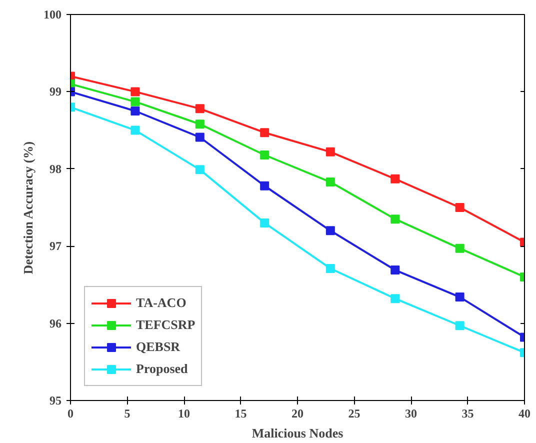 The height and width of the screenshot is (443, 536). I want to click on legend-label: Proposed, so click(162, 369).